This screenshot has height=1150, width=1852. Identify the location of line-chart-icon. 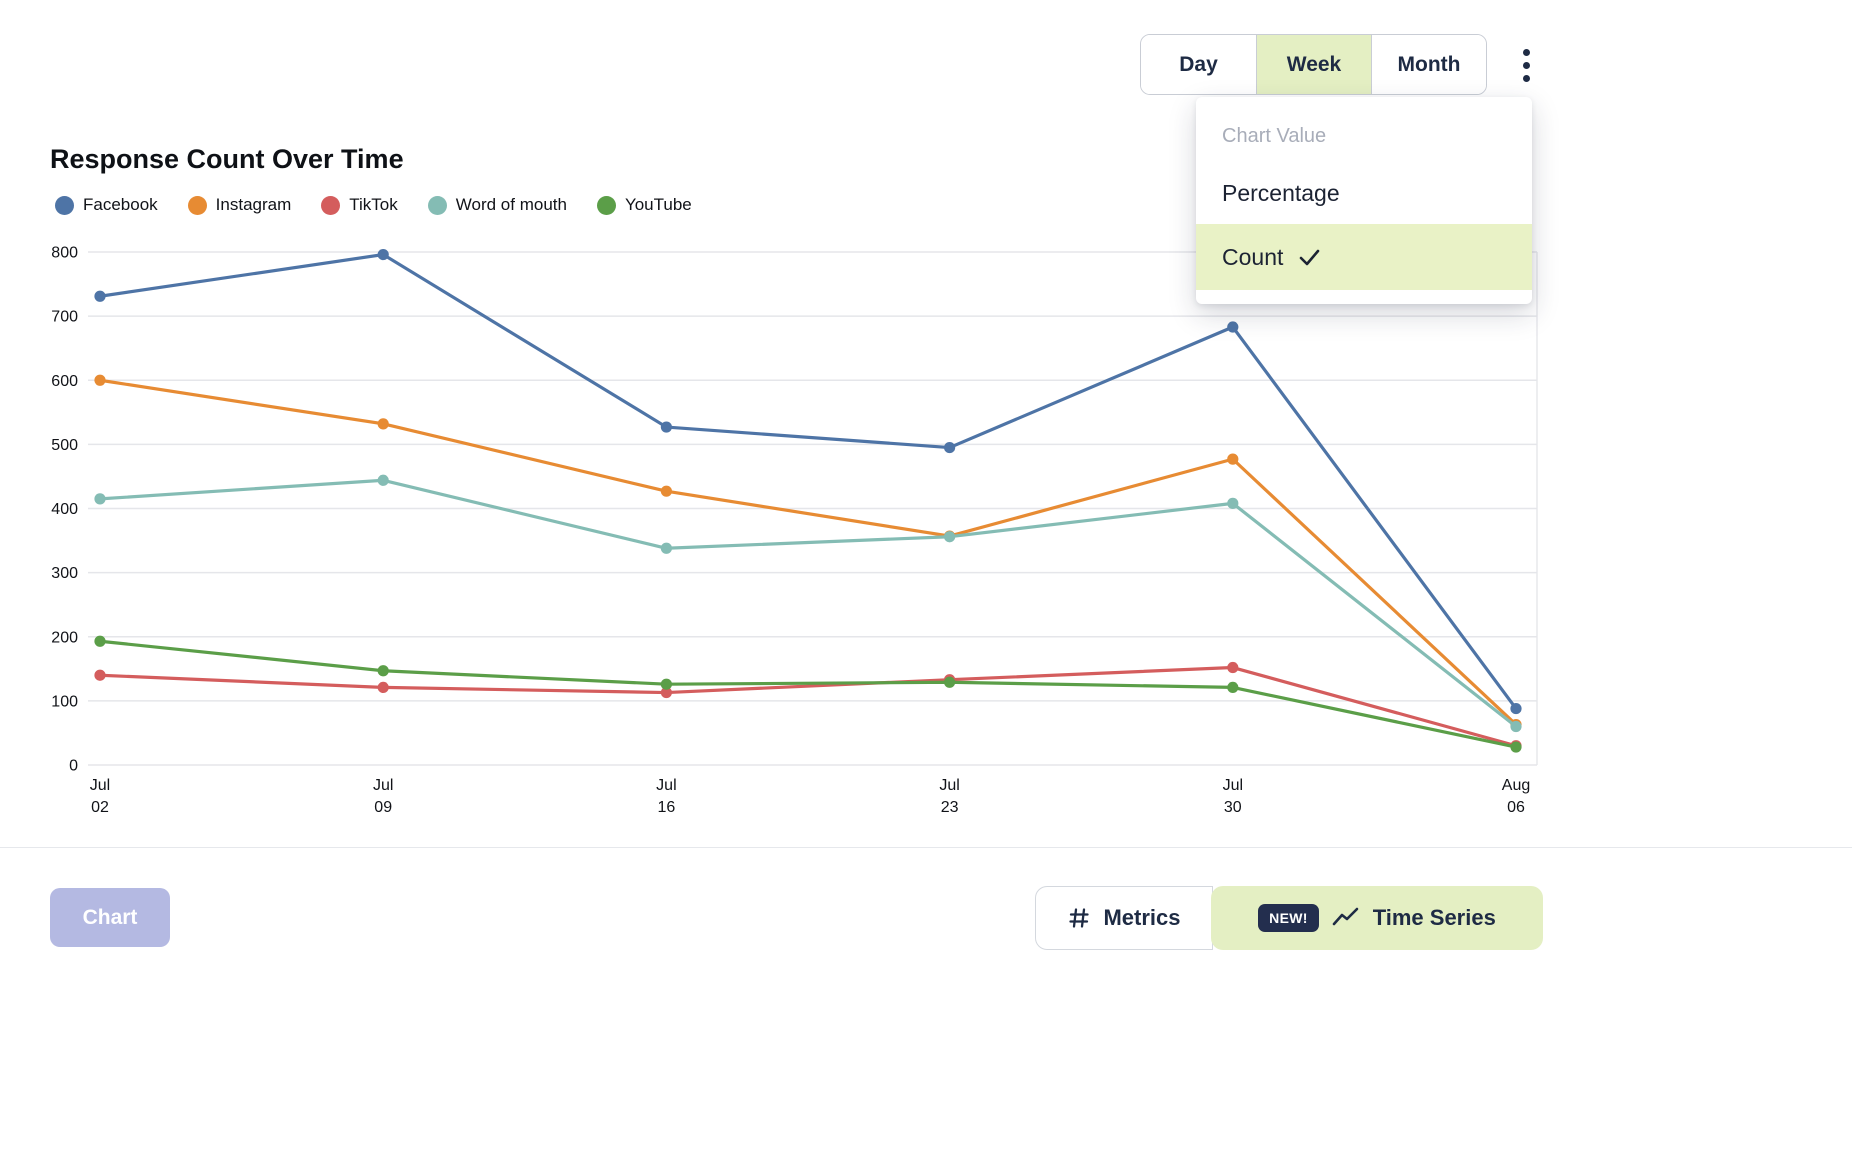
(1346, 918).